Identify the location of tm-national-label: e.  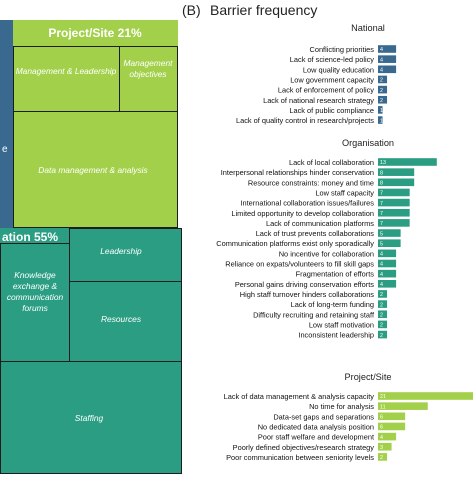
(5, 149).